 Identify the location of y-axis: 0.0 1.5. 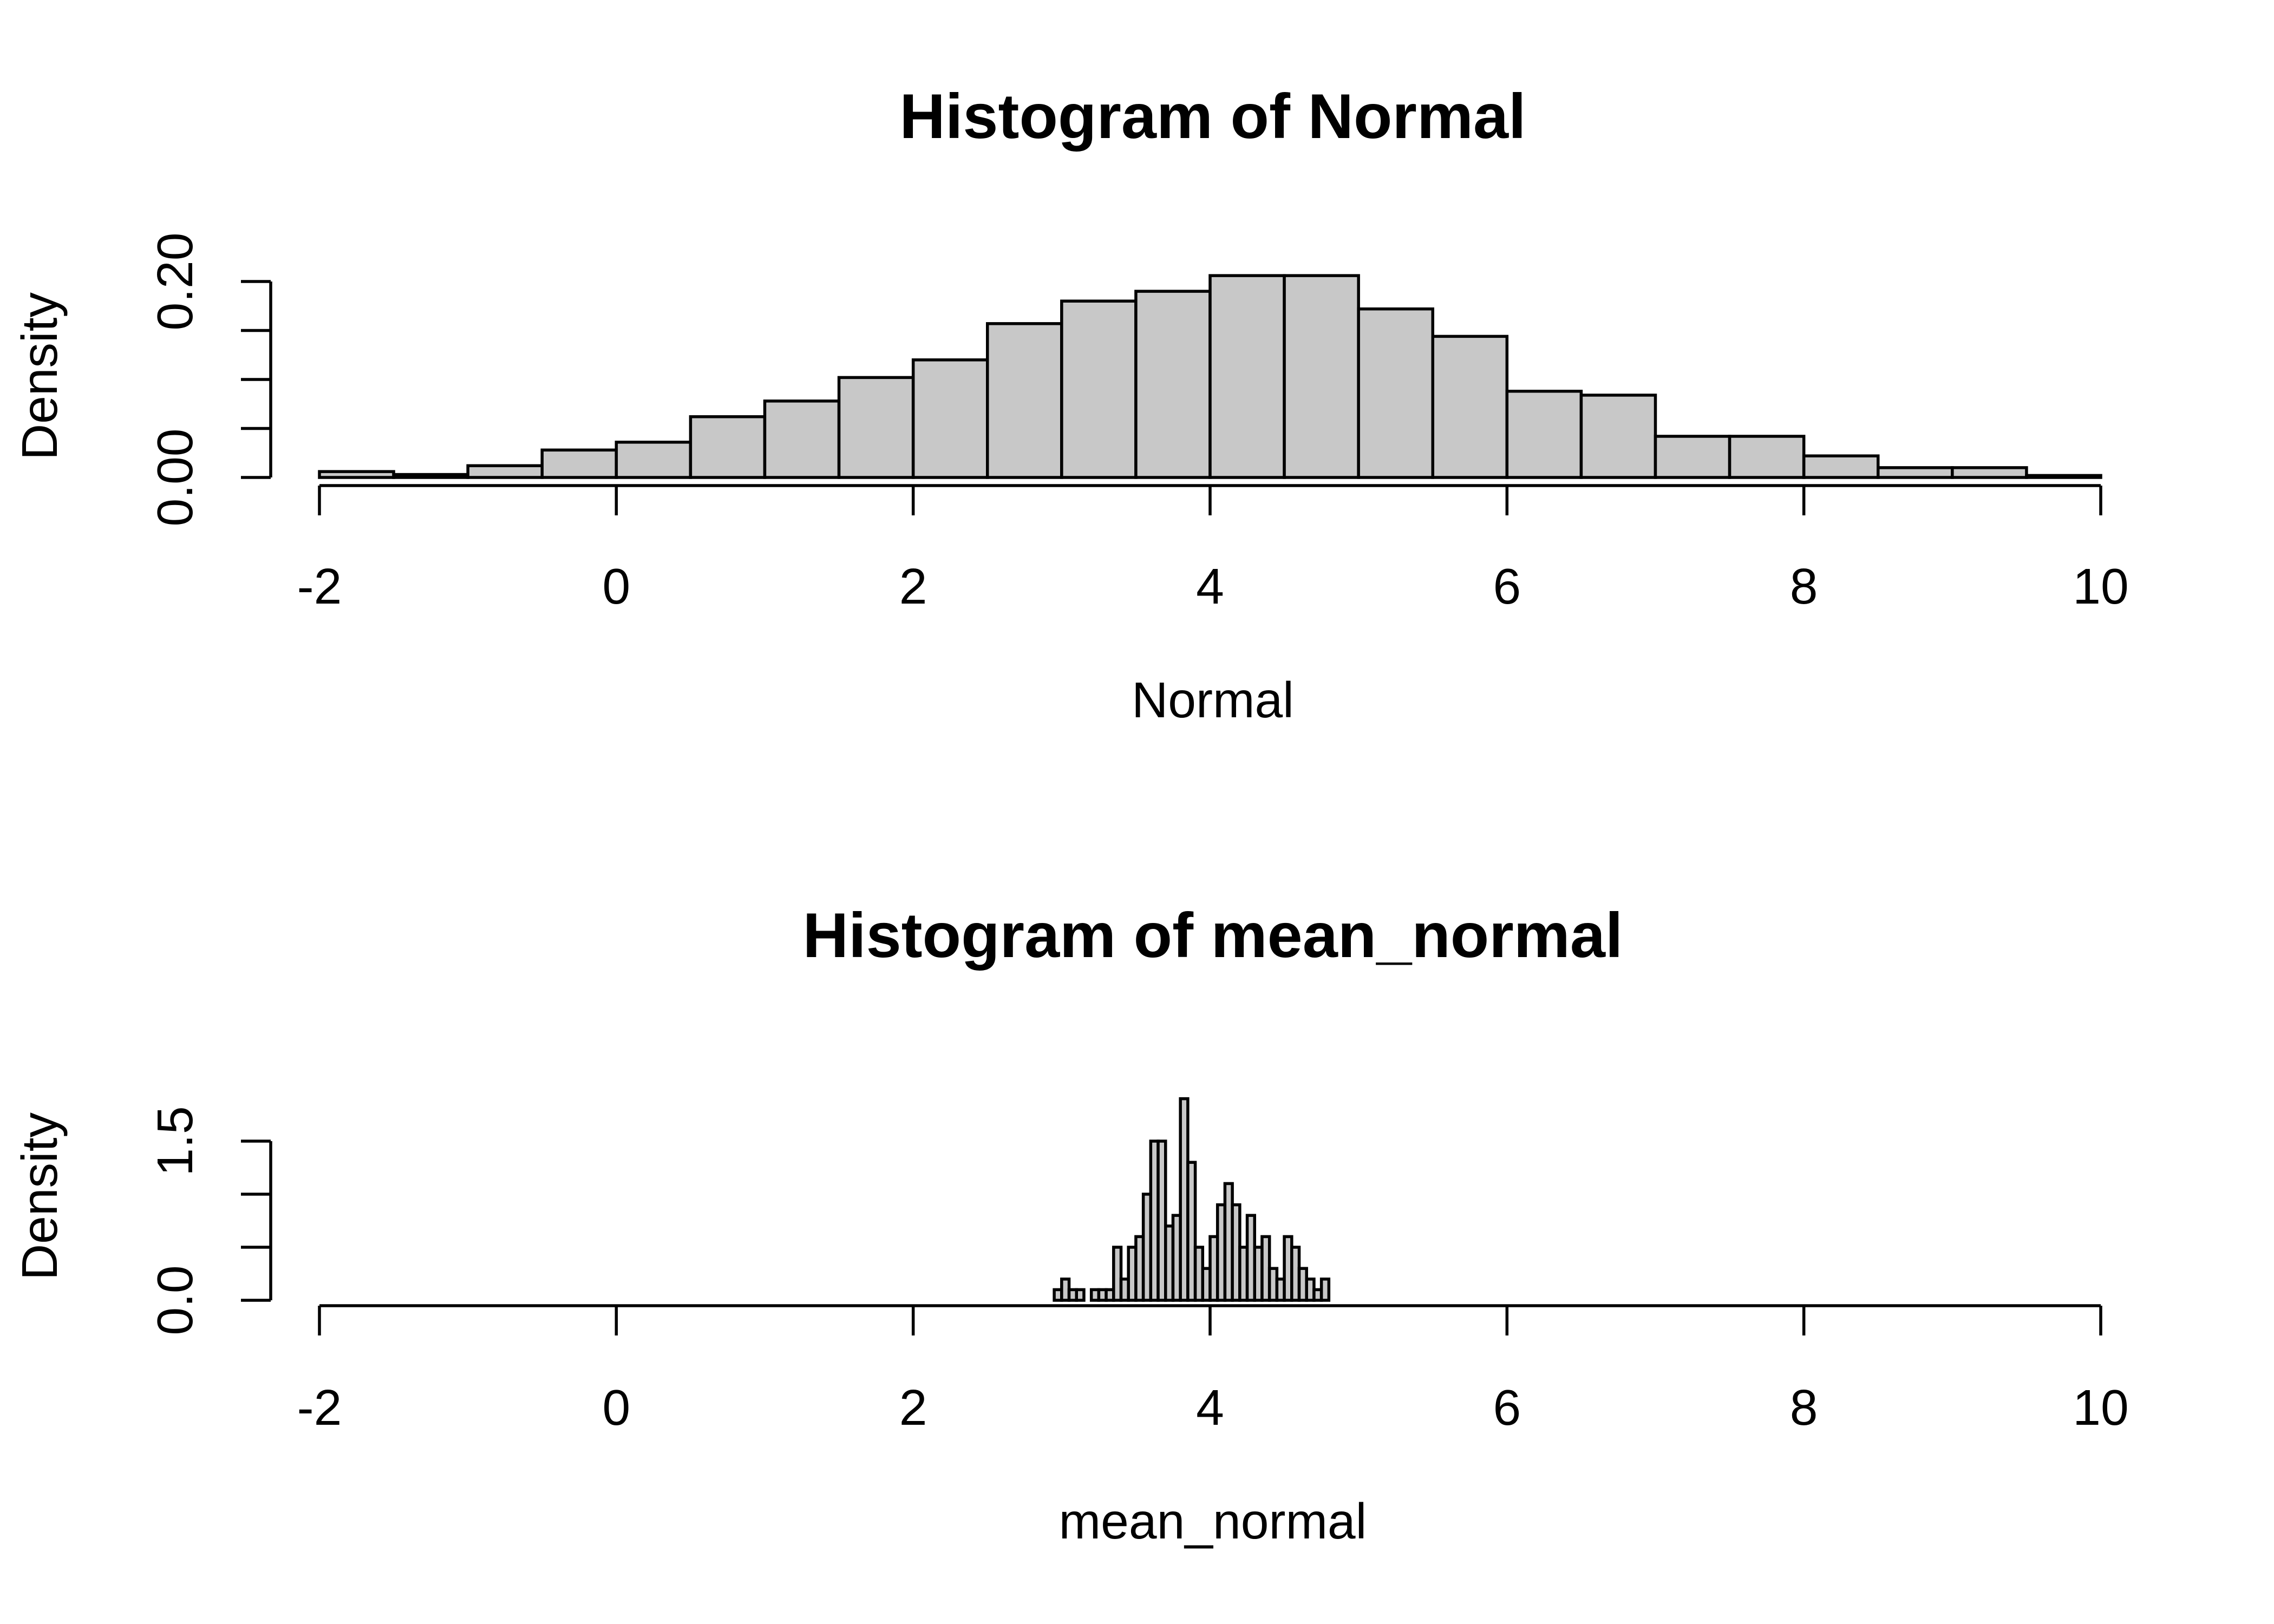
(210, 1221).